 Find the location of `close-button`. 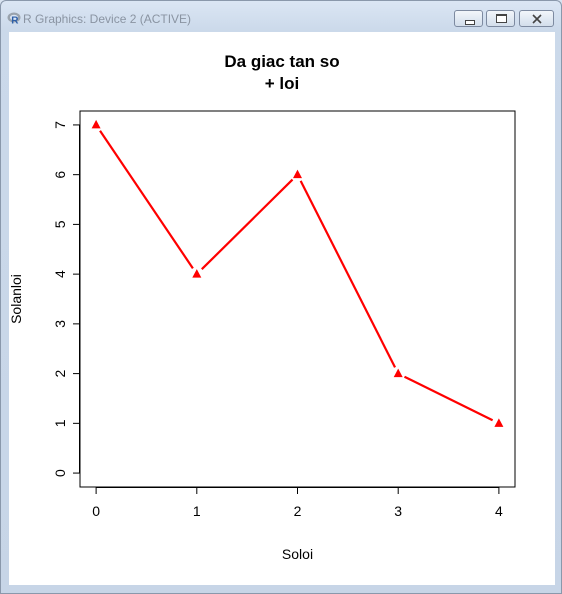

close-button is located at coordinates (536, 18).